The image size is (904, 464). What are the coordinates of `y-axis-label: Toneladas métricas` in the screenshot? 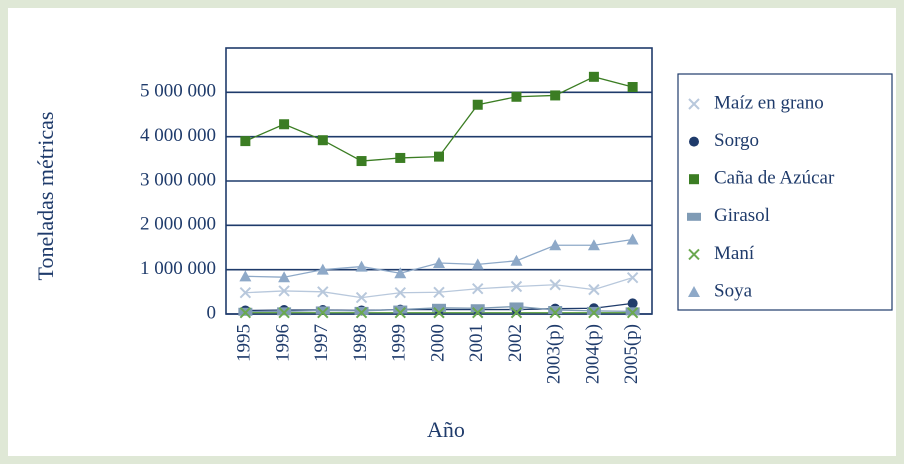 It's located at (45, 196).